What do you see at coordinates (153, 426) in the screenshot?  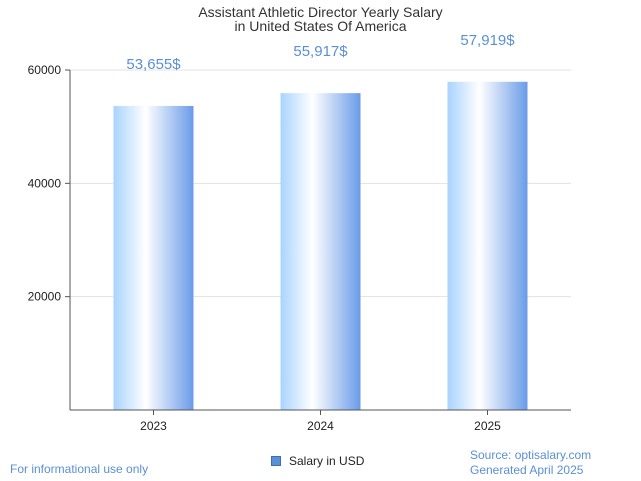 I see `x-tick-label: 2023` at bounding box center [153, 426].